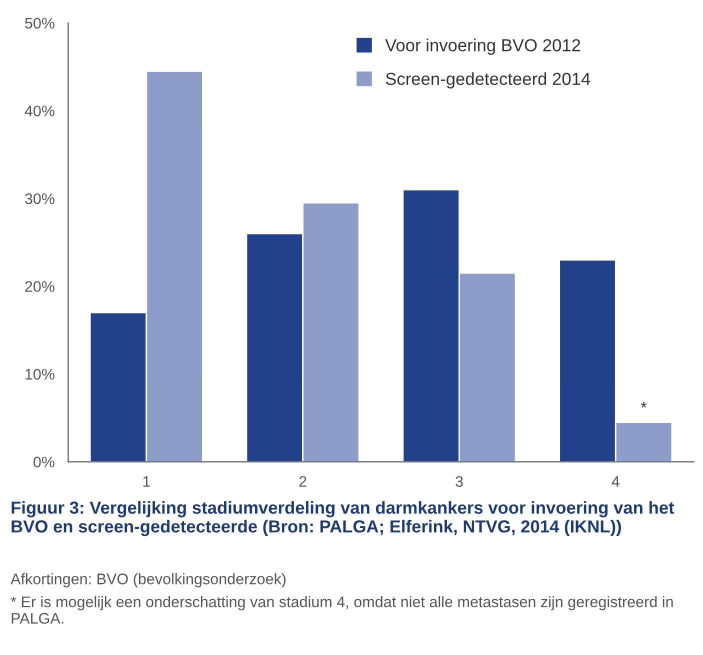 The width and height of the screenshot is (703, 655). Describe the element at coordinates (146, 481) in the screenshot. I see `x-tick-label: 1` at that location.